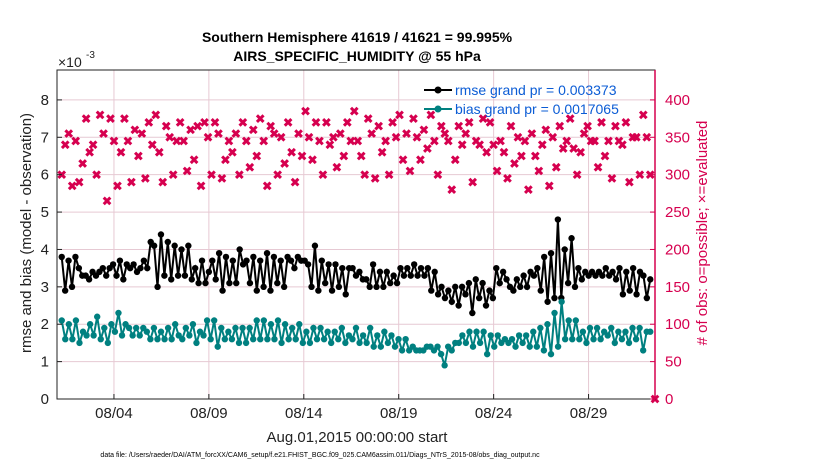 This screenshot has height=470, width=830. Describe the element at coordinates (45, 287) in the screenshot. I see `y-tick-label: 3` at that location.